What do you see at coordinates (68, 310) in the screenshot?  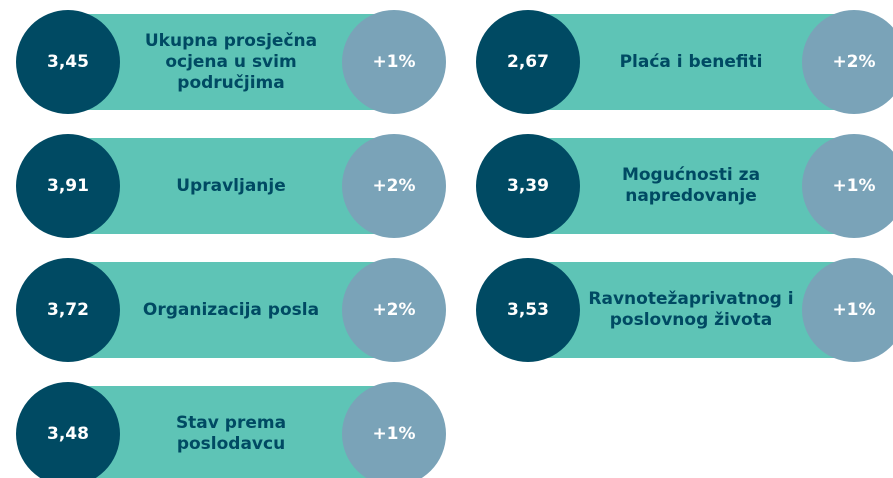 I see `score-badge: 3,72` at bounding box center [68, 310].